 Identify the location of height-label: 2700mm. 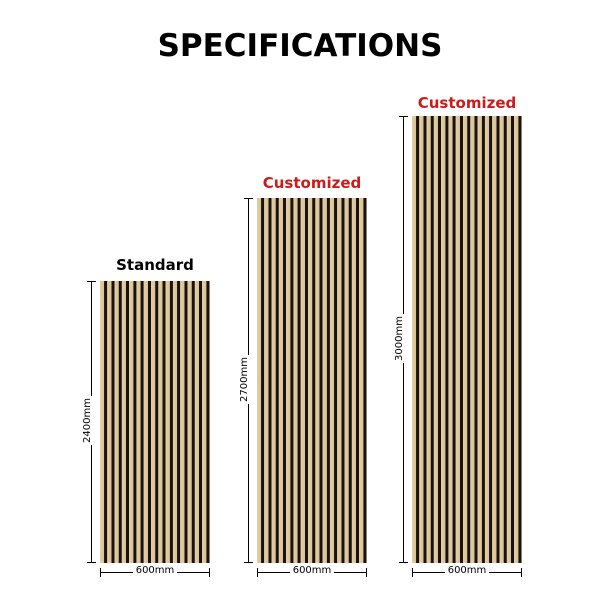
(244, 379).